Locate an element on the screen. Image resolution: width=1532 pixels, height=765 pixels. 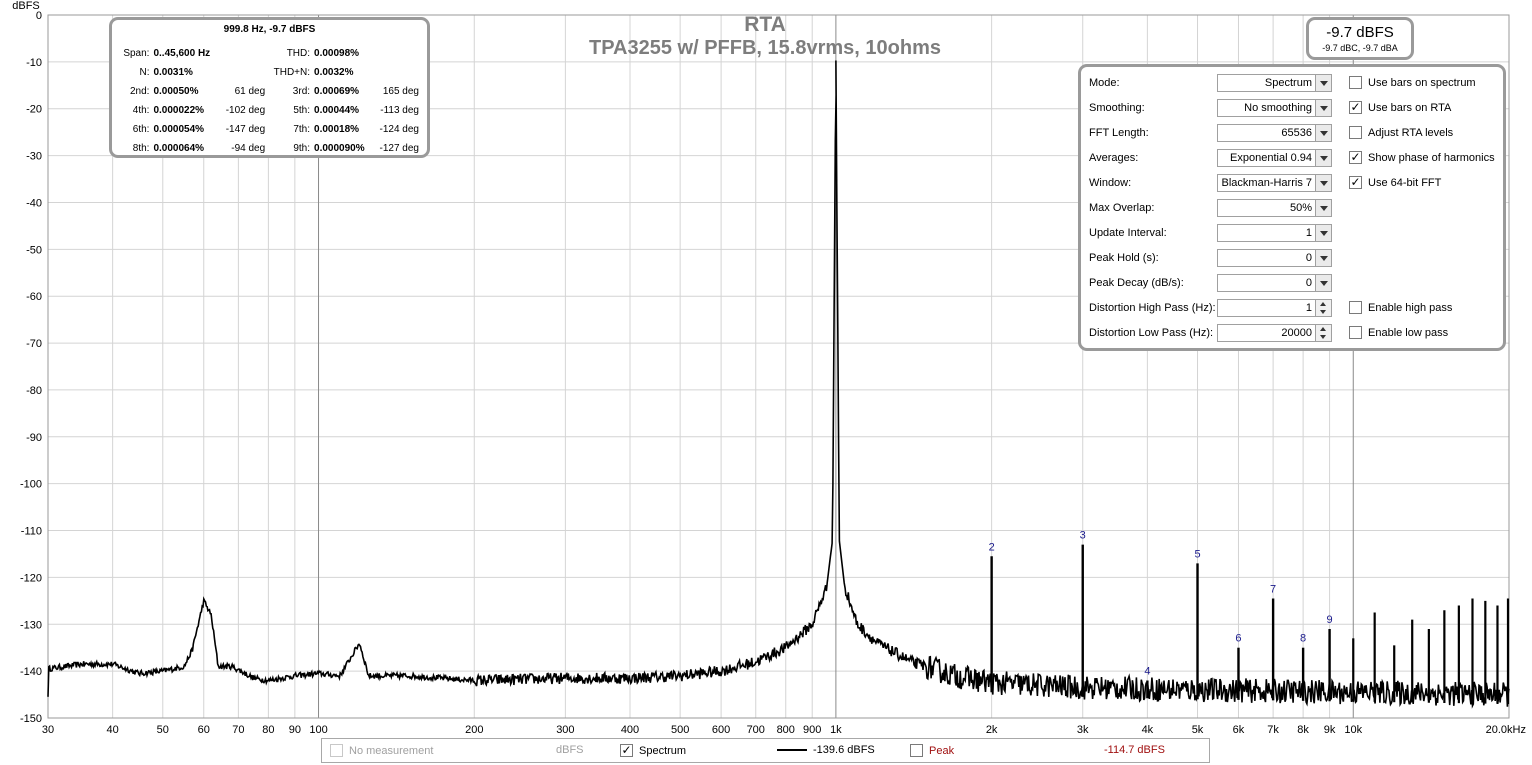
peak-value: -114.7 dBFS is located at coordinates (1134, 750).